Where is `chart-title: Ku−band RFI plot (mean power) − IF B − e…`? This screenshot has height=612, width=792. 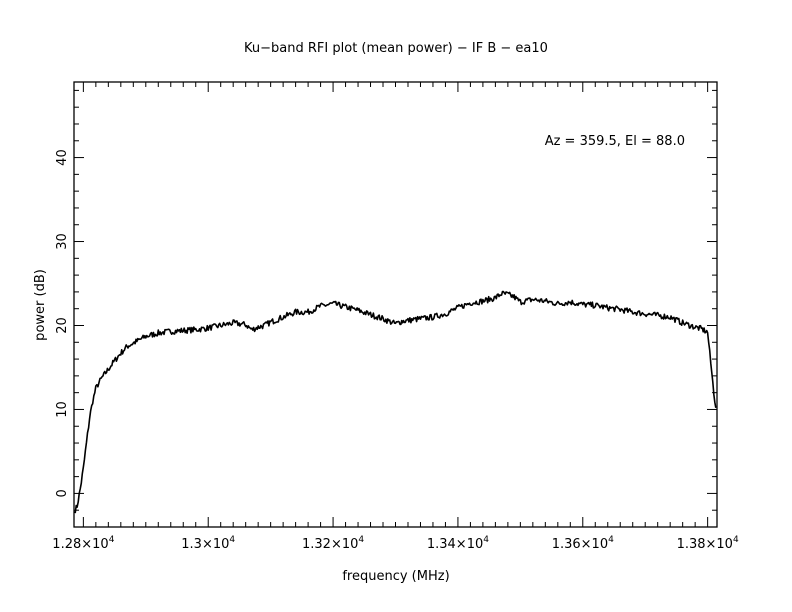 chart-title: Ku−band RFI plot (mean power) − IF B − e… is located at coordinates (396, 48).